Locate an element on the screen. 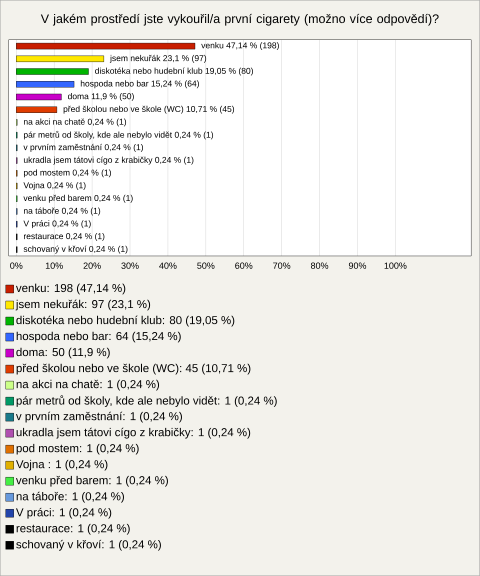  text: Vojna : 1 (0,24 %) is located at coordinates (62, 465).